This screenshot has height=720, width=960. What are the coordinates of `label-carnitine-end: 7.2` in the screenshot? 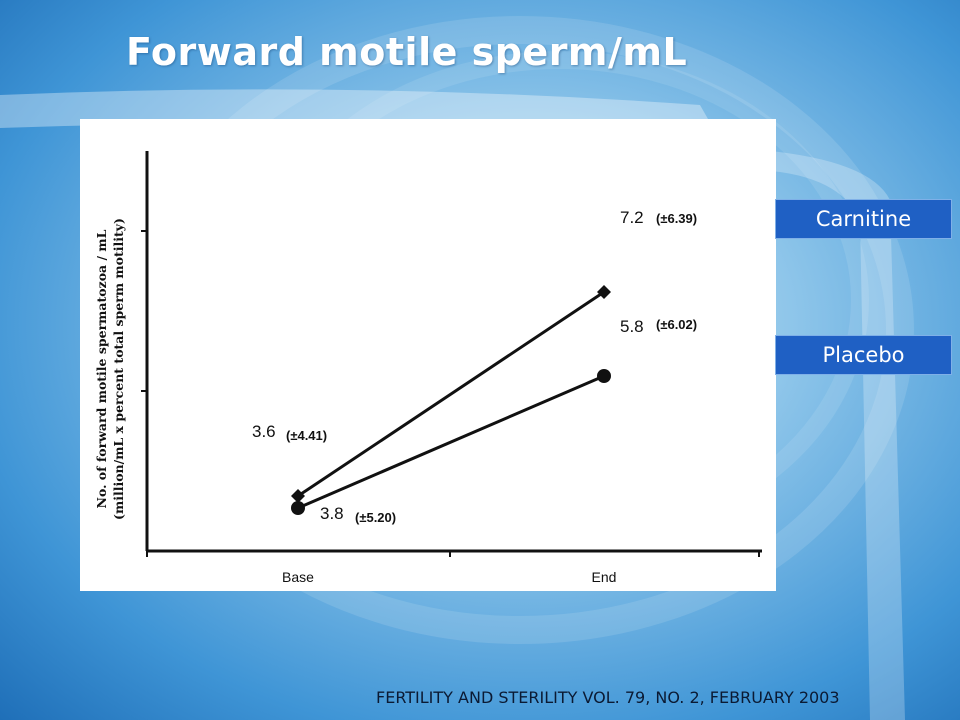 It's located at (632, 217).